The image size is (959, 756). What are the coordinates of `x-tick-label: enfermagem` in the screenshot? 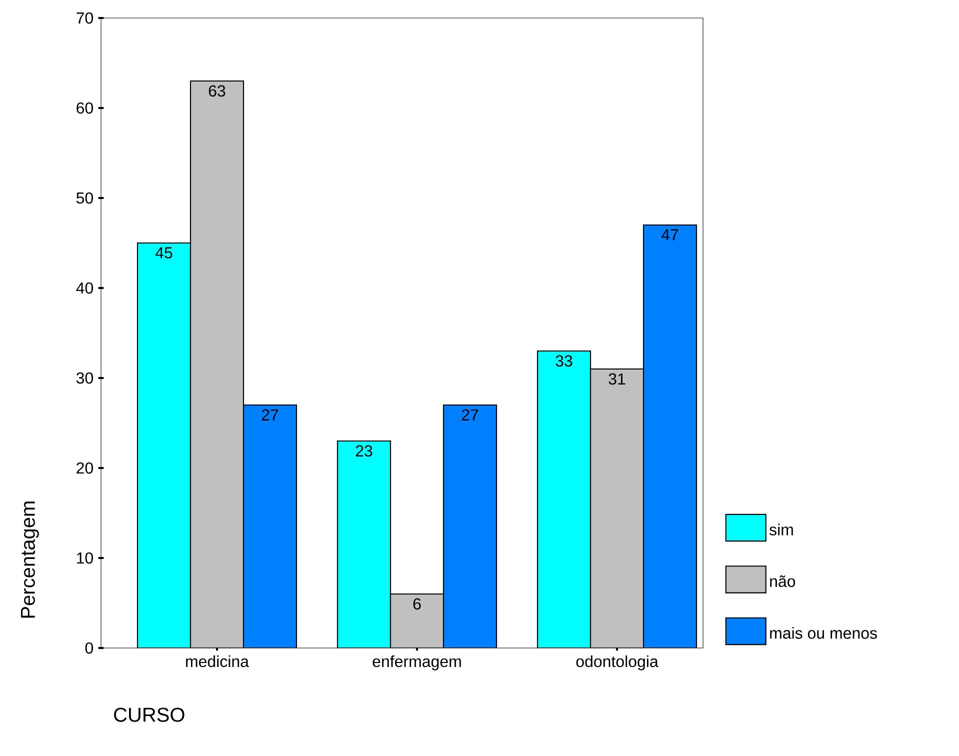 It's located at (416, 662).